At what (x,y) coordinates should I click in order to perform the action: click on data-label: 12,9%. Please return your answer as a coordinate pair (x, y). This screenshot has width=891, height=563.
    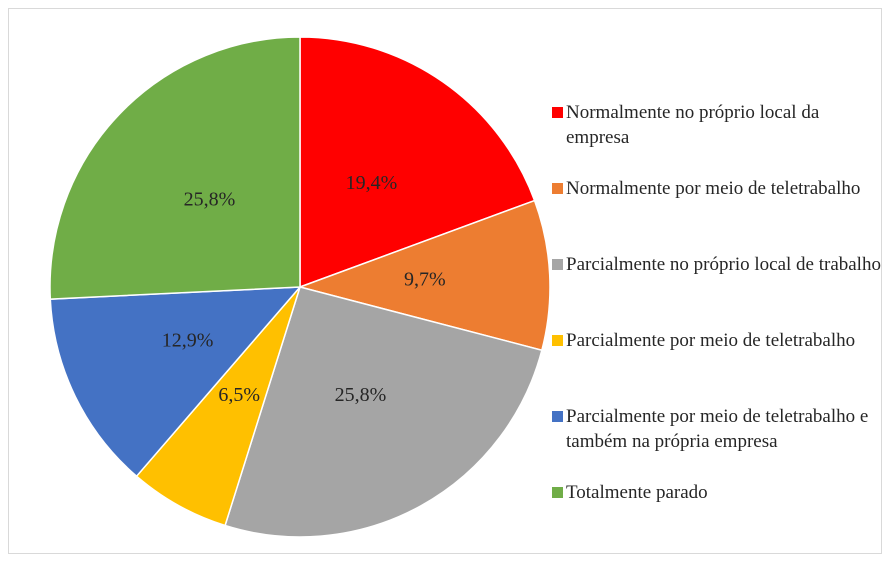
    Looking at the image, I should click on (188, 340).